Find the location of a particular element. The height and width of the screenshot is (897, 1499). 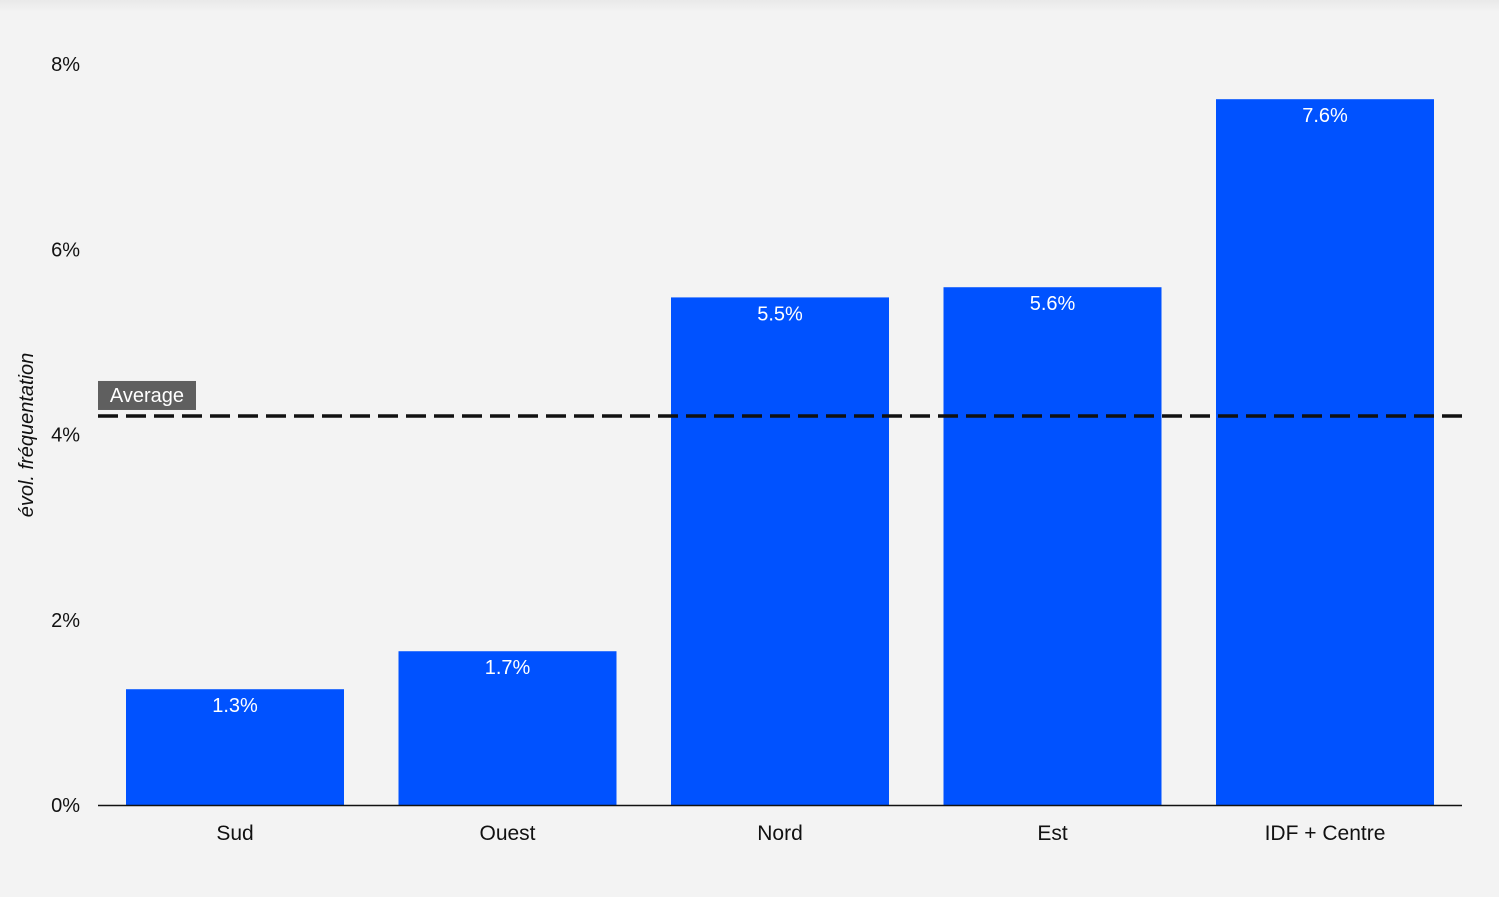

bar-ouest is located at coordinates (507, 728).